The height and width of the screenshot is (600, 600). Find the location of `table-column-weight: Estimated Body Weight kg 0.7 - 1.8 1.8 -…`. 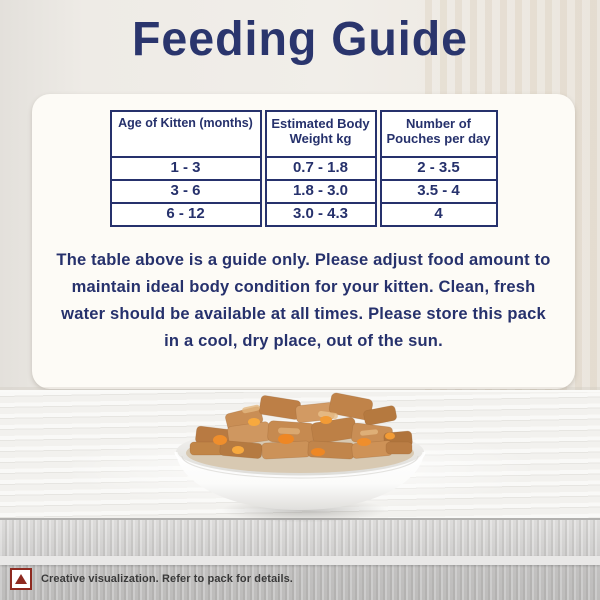

table-column-weight: Estimated Body Weight kg 0.7 - 1.8 1.8 -… is located at coordinates (320, 168).